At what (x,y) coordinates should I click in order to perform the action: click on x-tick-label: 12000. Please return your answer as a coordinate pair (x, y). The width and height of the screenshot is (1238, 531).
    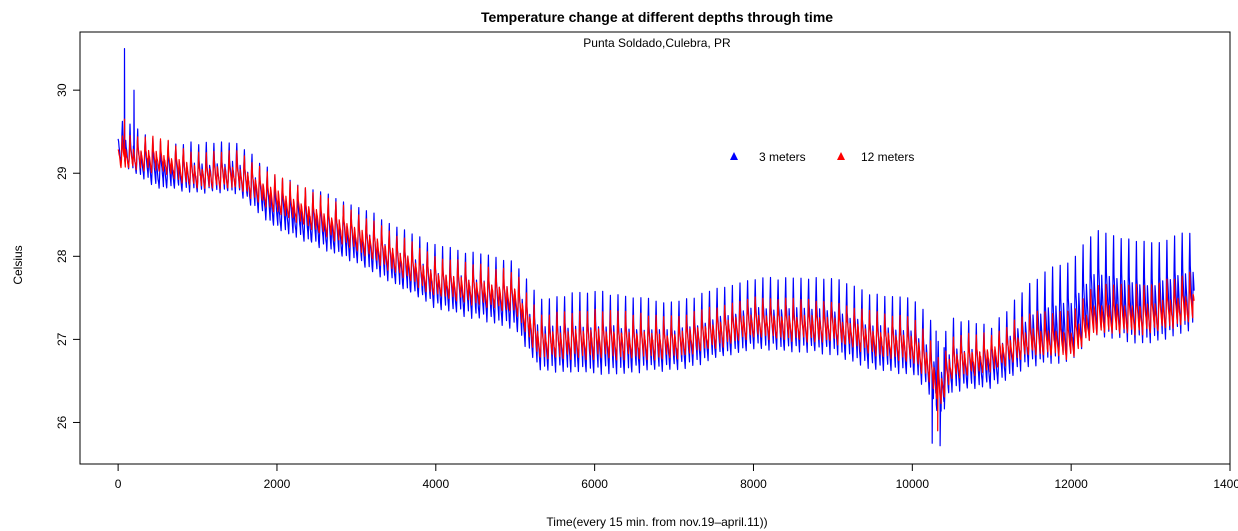
    Looking at the image, I should click on (1071, 484).